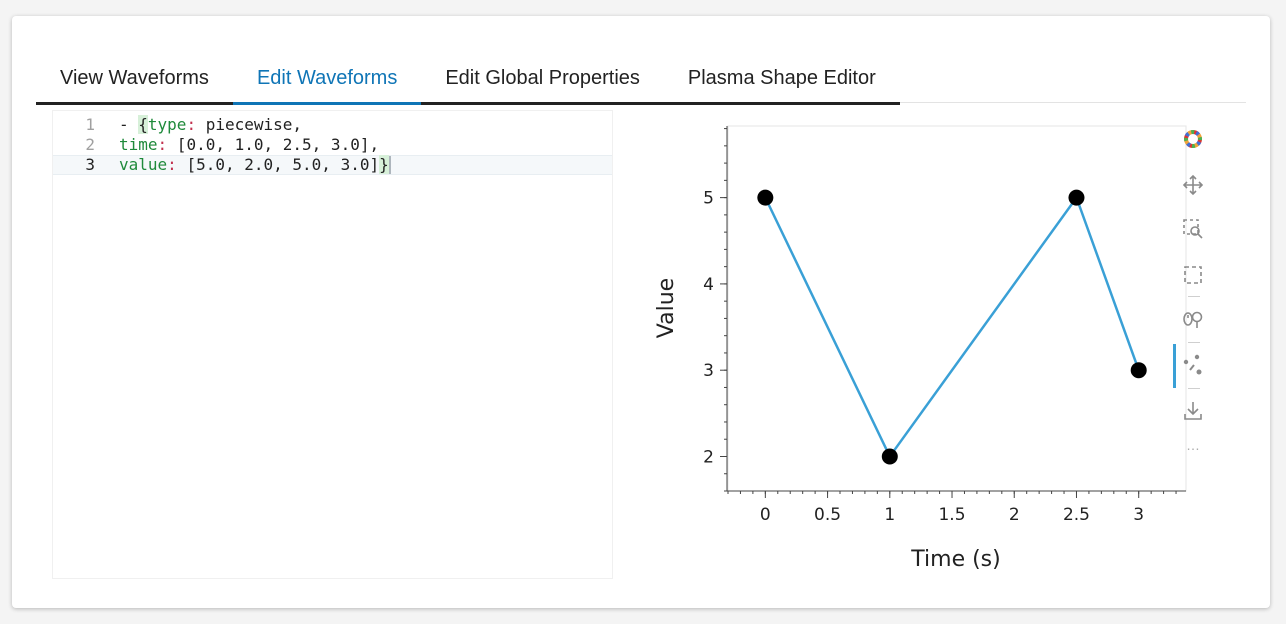 This screenshot has height=624, width=1286. Describe the element at coordinates (90, 164) in the screenshot. I see `line-number: 3` at that location.